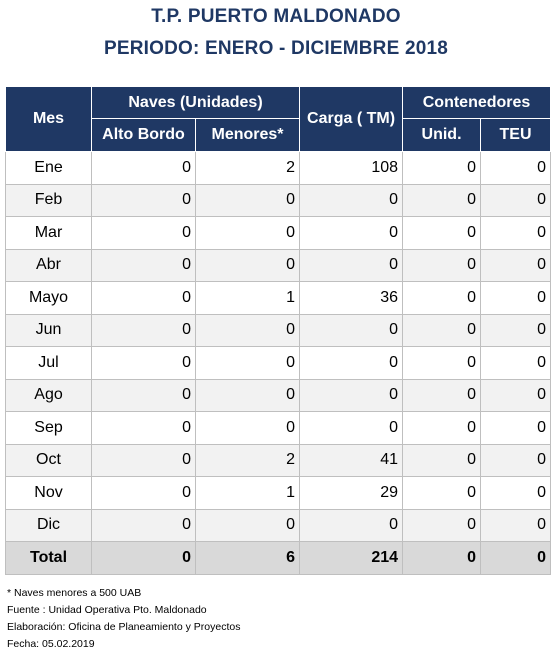  I want to click on footnote-naves: * Naves menores a 500 UAB, so click(74, 593).